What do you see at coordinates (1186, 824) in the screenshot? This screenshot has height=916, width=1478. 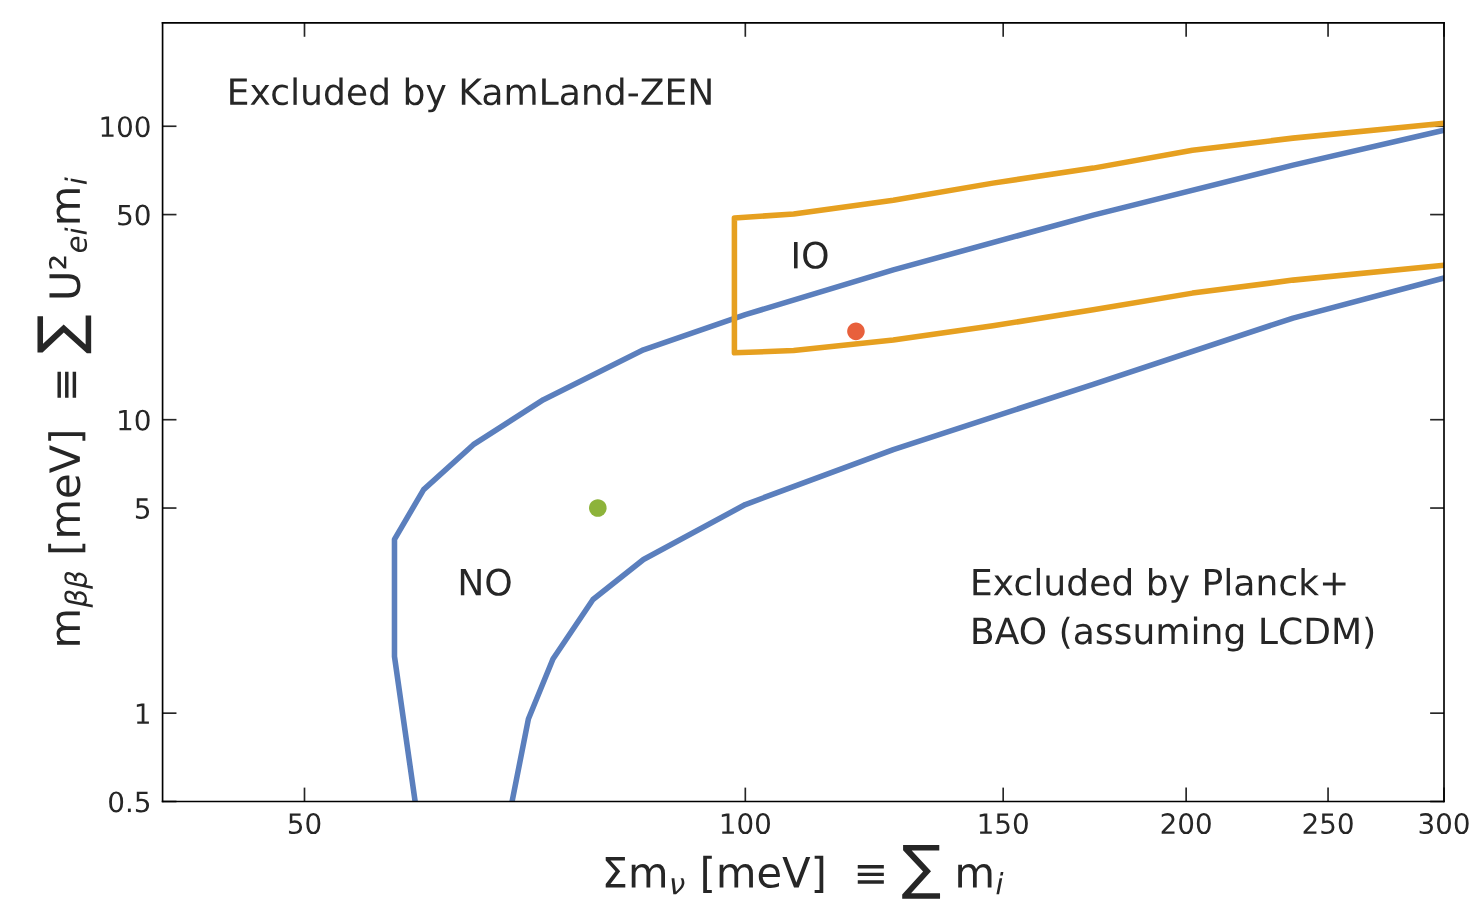 I see `x-tick-label: 200` at bounding box center [1186, 824].